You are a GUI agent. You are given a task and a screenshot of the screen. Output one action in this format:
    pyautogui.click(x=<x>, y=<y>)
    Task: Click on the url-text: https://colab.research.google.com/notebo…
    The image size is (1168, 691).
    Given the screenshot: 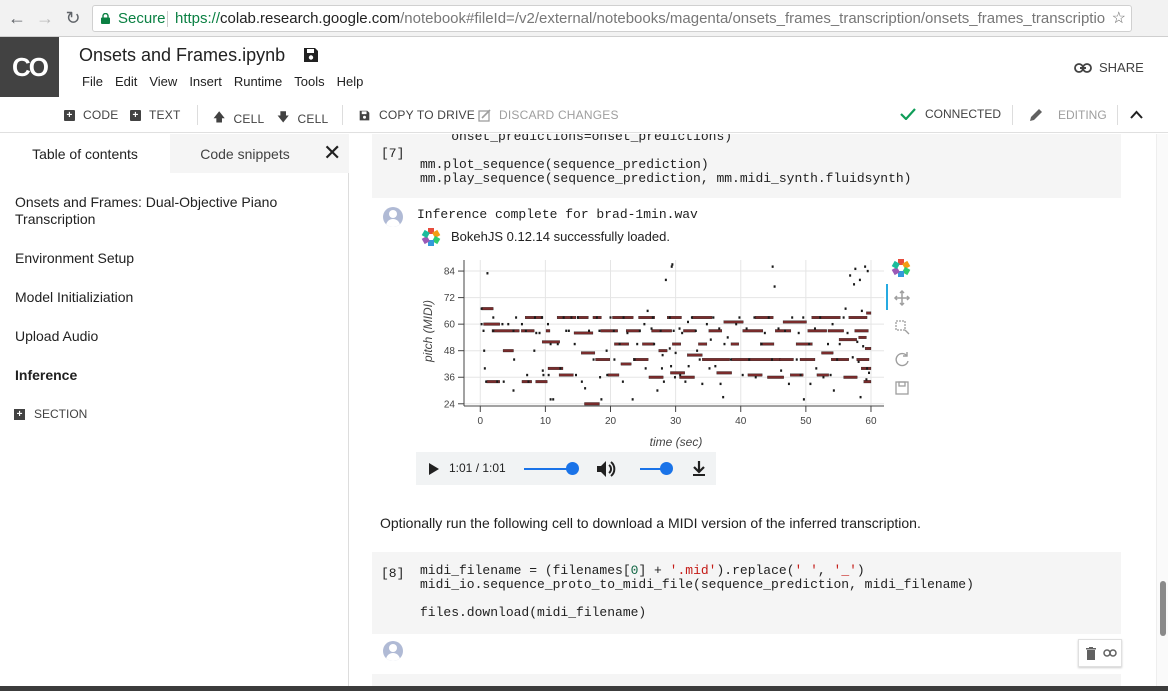 What is the action you would take?
    pyautogui.click(x=640, y=18)
    